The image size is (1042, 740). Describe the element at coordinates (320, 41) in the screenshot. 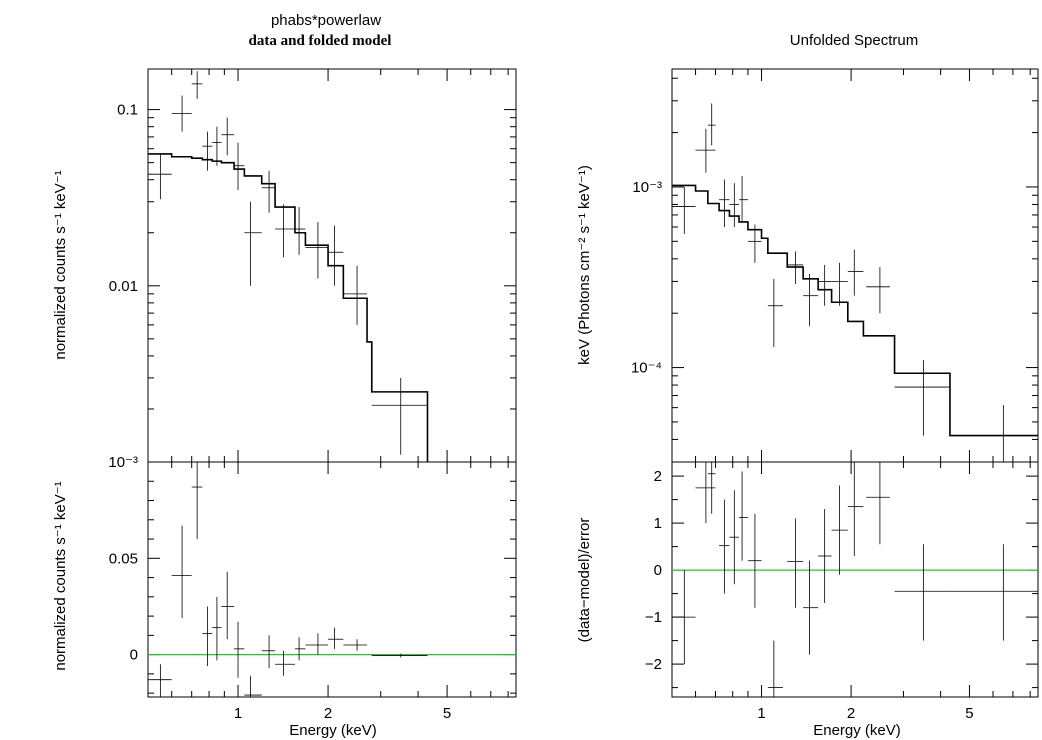

I see `left-subtitle: data and folded model` at that location.